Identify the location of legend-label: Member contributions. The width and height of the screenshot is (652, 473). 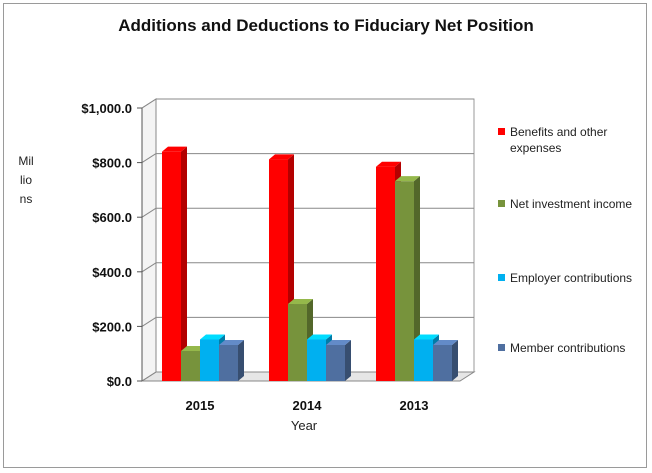
(568, 348).